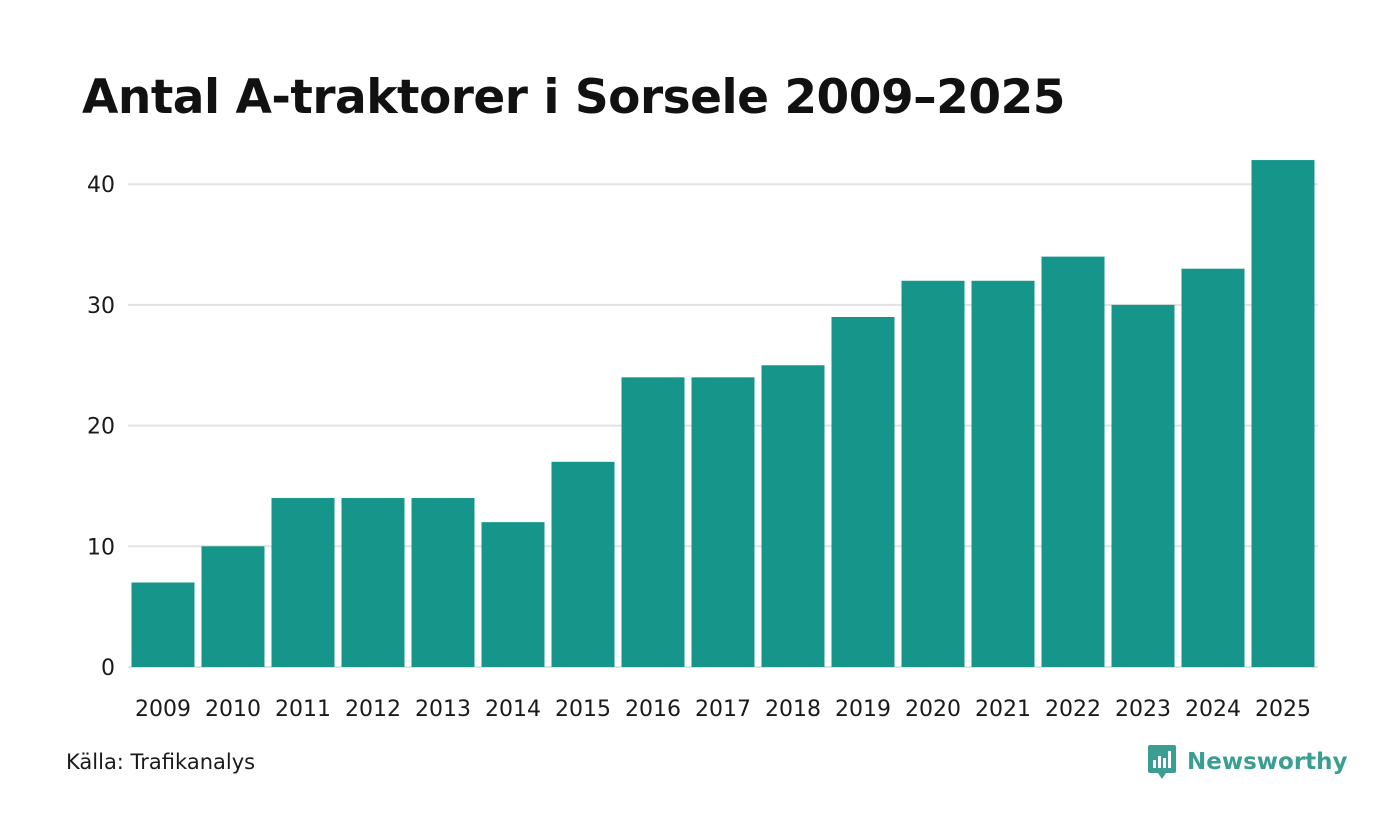 Image resolution: width=1400 pixels, height=840 pixels. What do you see at coordinates (793, 709) in the screenshot?
I see `x-tick-label: 2018` at bounding box center [793, 709].